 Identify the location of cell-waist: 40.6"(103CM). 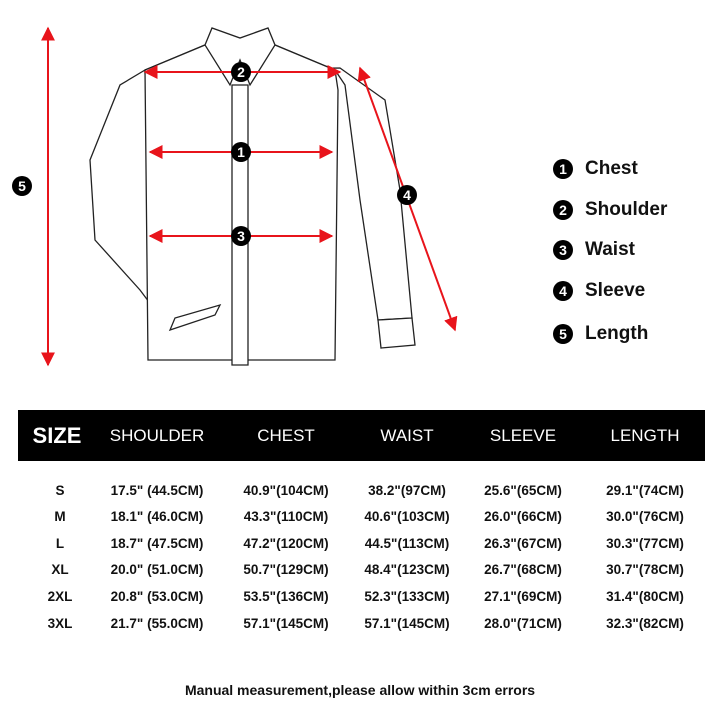
(407, 516).